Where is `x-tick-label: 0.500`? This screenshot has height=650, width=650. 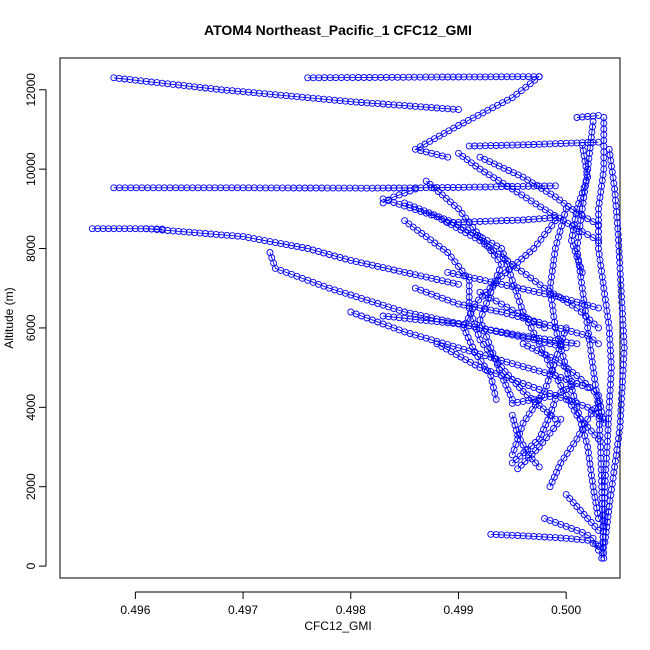 x-tick-label: 0.500 is located at coordinates (566, 610).